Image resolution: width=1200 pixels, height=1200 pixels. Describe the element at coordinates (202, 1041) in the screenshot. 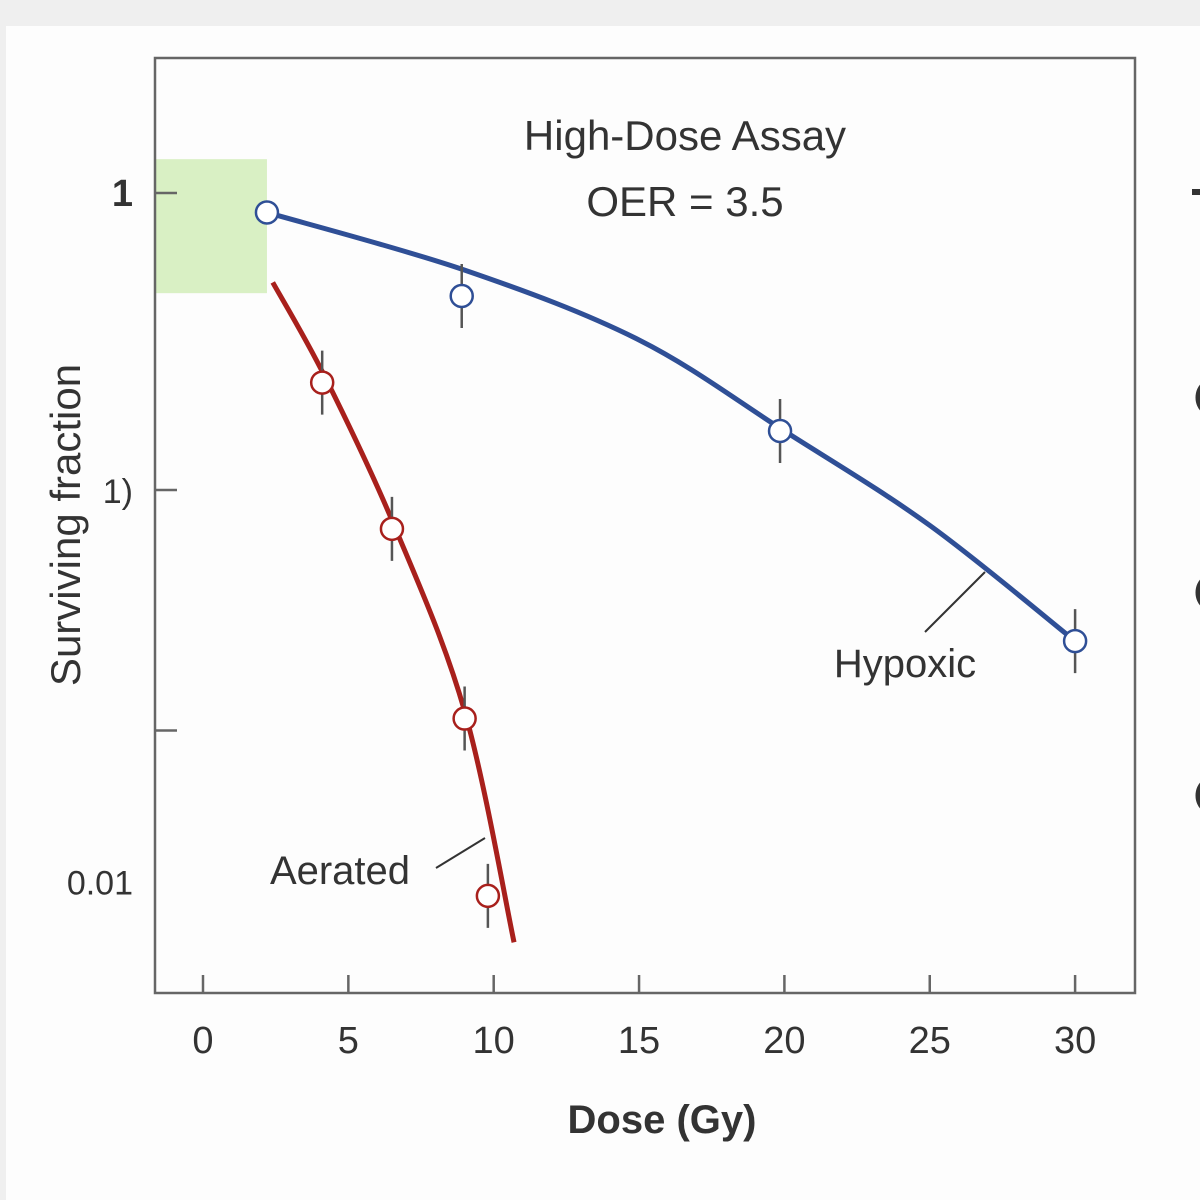

I see `x-tick-label: 0` at that location.